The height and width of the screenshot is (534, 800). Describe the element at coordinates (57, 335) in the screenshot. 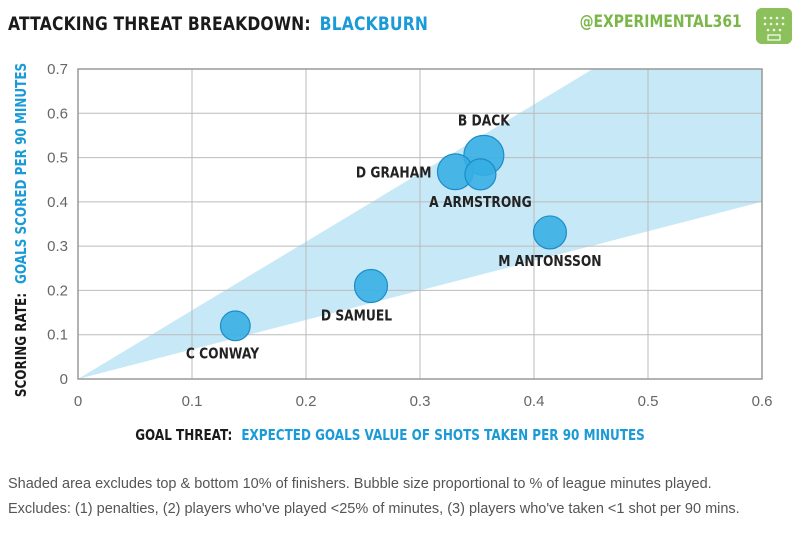

I see `y-tick-label-1: 0.1` at that location.